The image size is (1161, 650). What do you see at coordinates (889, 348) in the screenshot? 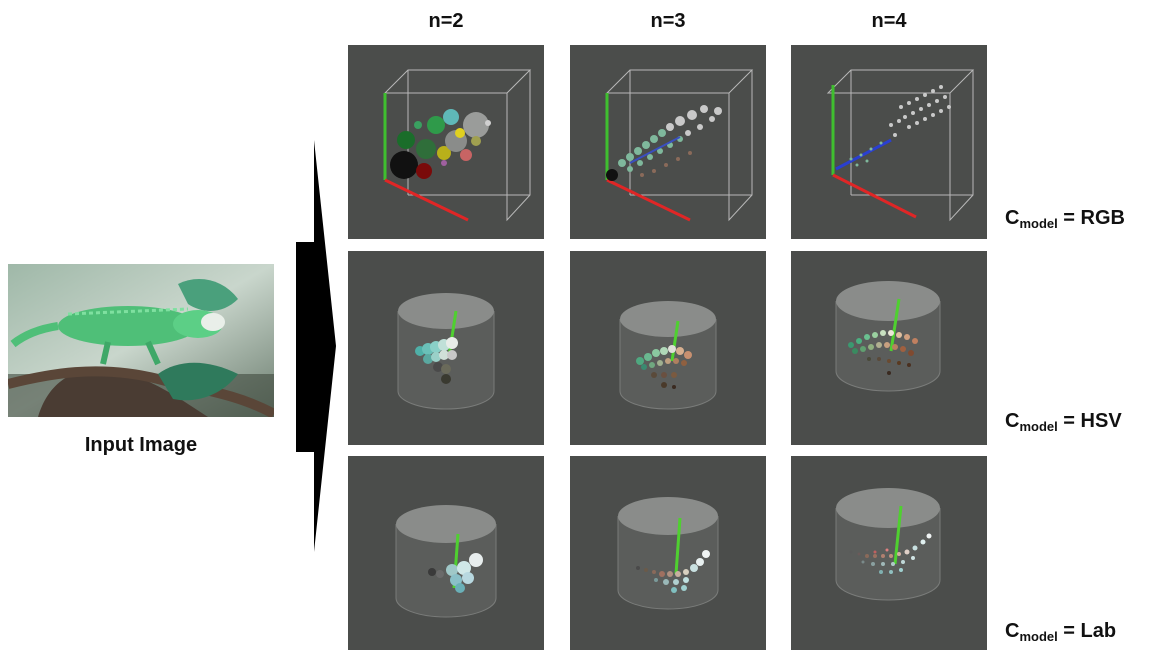
I see `panel-hsv-n4` at bounding box center [889, 348].